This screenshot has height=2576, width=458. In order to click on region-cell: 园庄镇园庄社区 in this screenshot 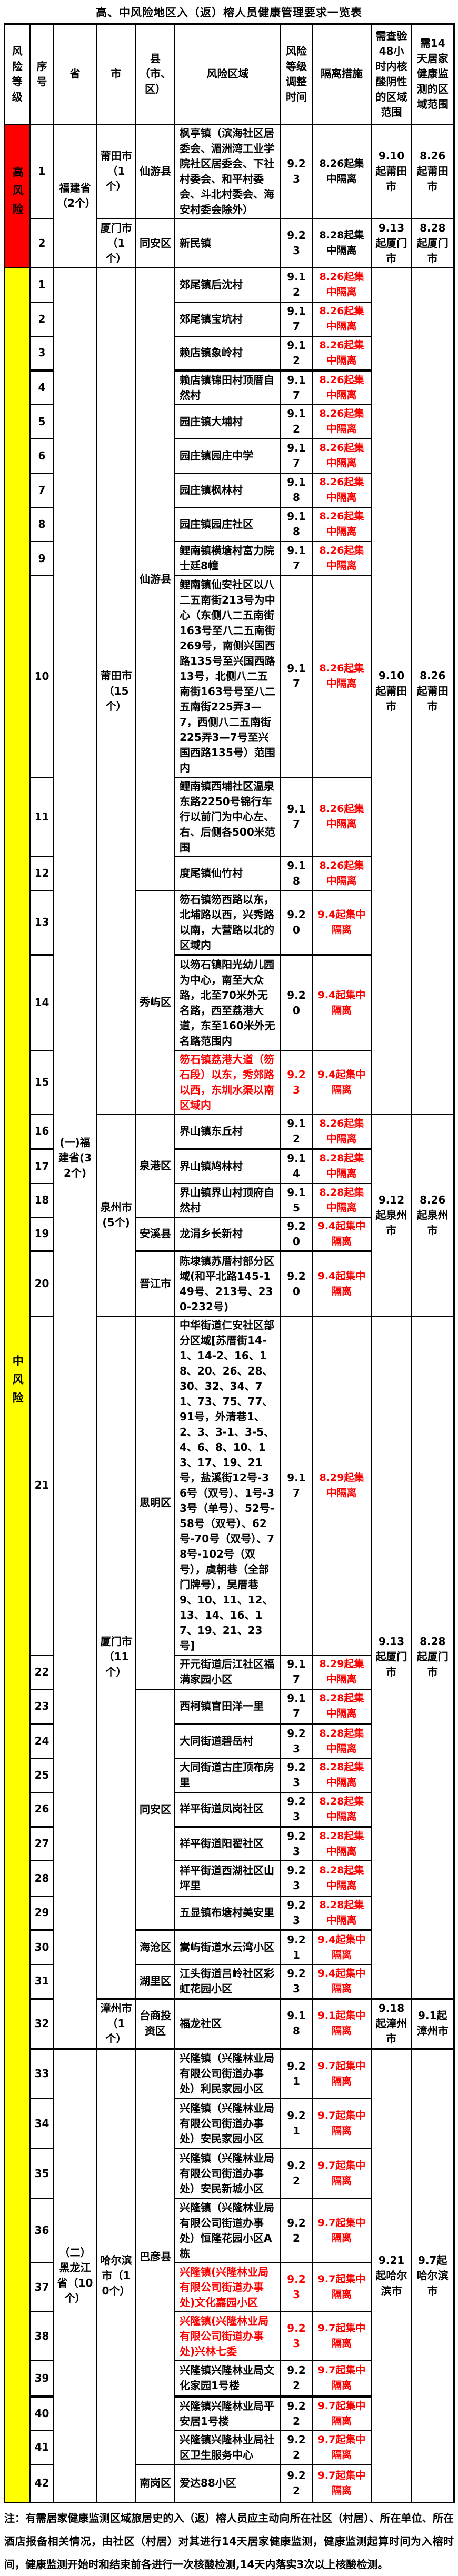, I will do `click(227, 524)`.